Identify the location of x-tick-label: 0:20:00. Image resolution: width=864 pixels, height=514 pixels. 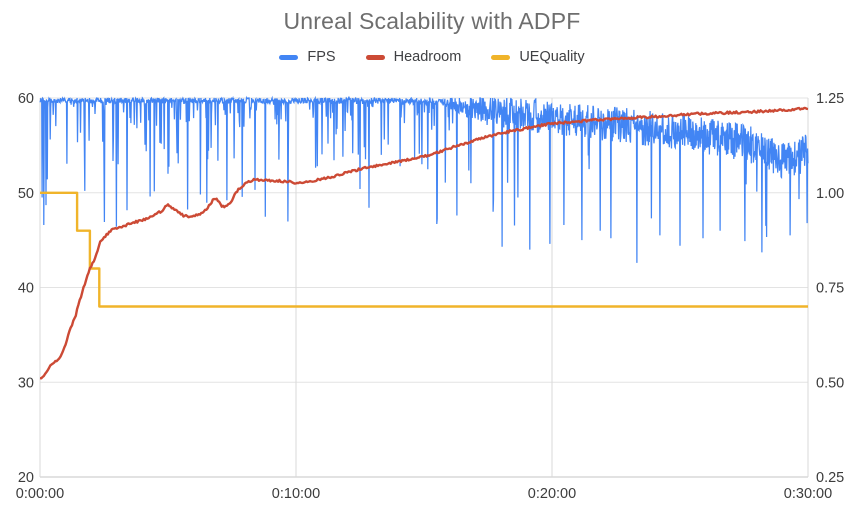
(552, 494).